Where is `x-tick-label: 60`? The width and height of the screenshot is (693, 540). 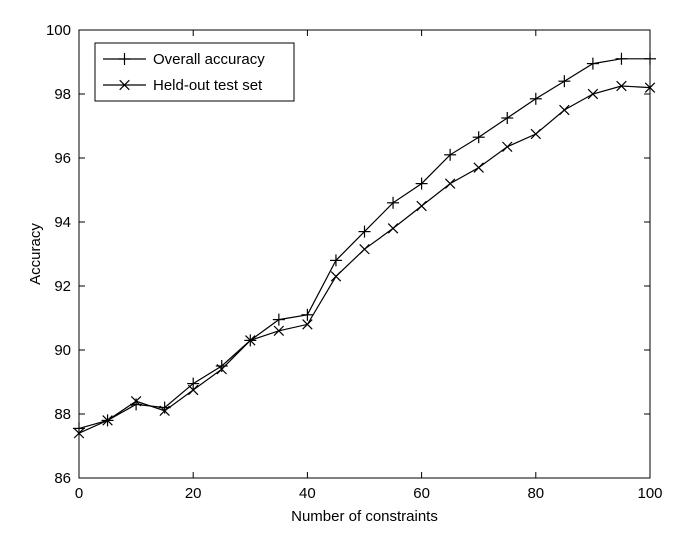
x-tick-label: 60 is located at coordinates (421, 493).